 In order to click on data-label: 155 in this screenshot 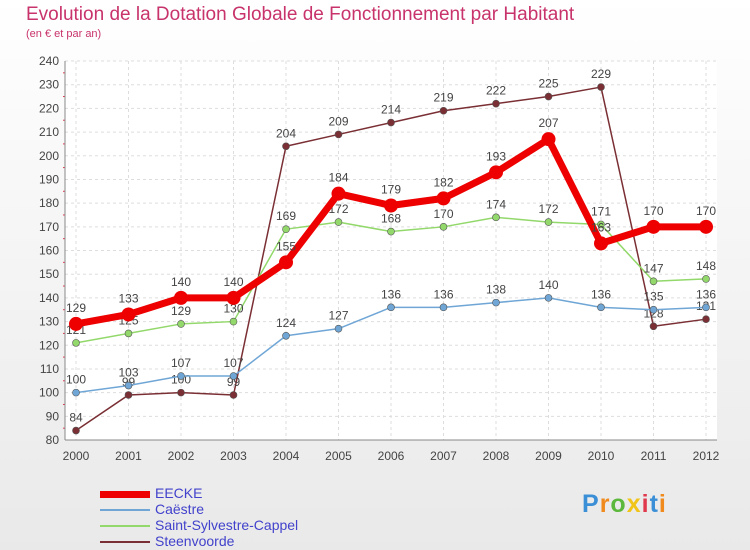, I will do `click(286, 246)`.